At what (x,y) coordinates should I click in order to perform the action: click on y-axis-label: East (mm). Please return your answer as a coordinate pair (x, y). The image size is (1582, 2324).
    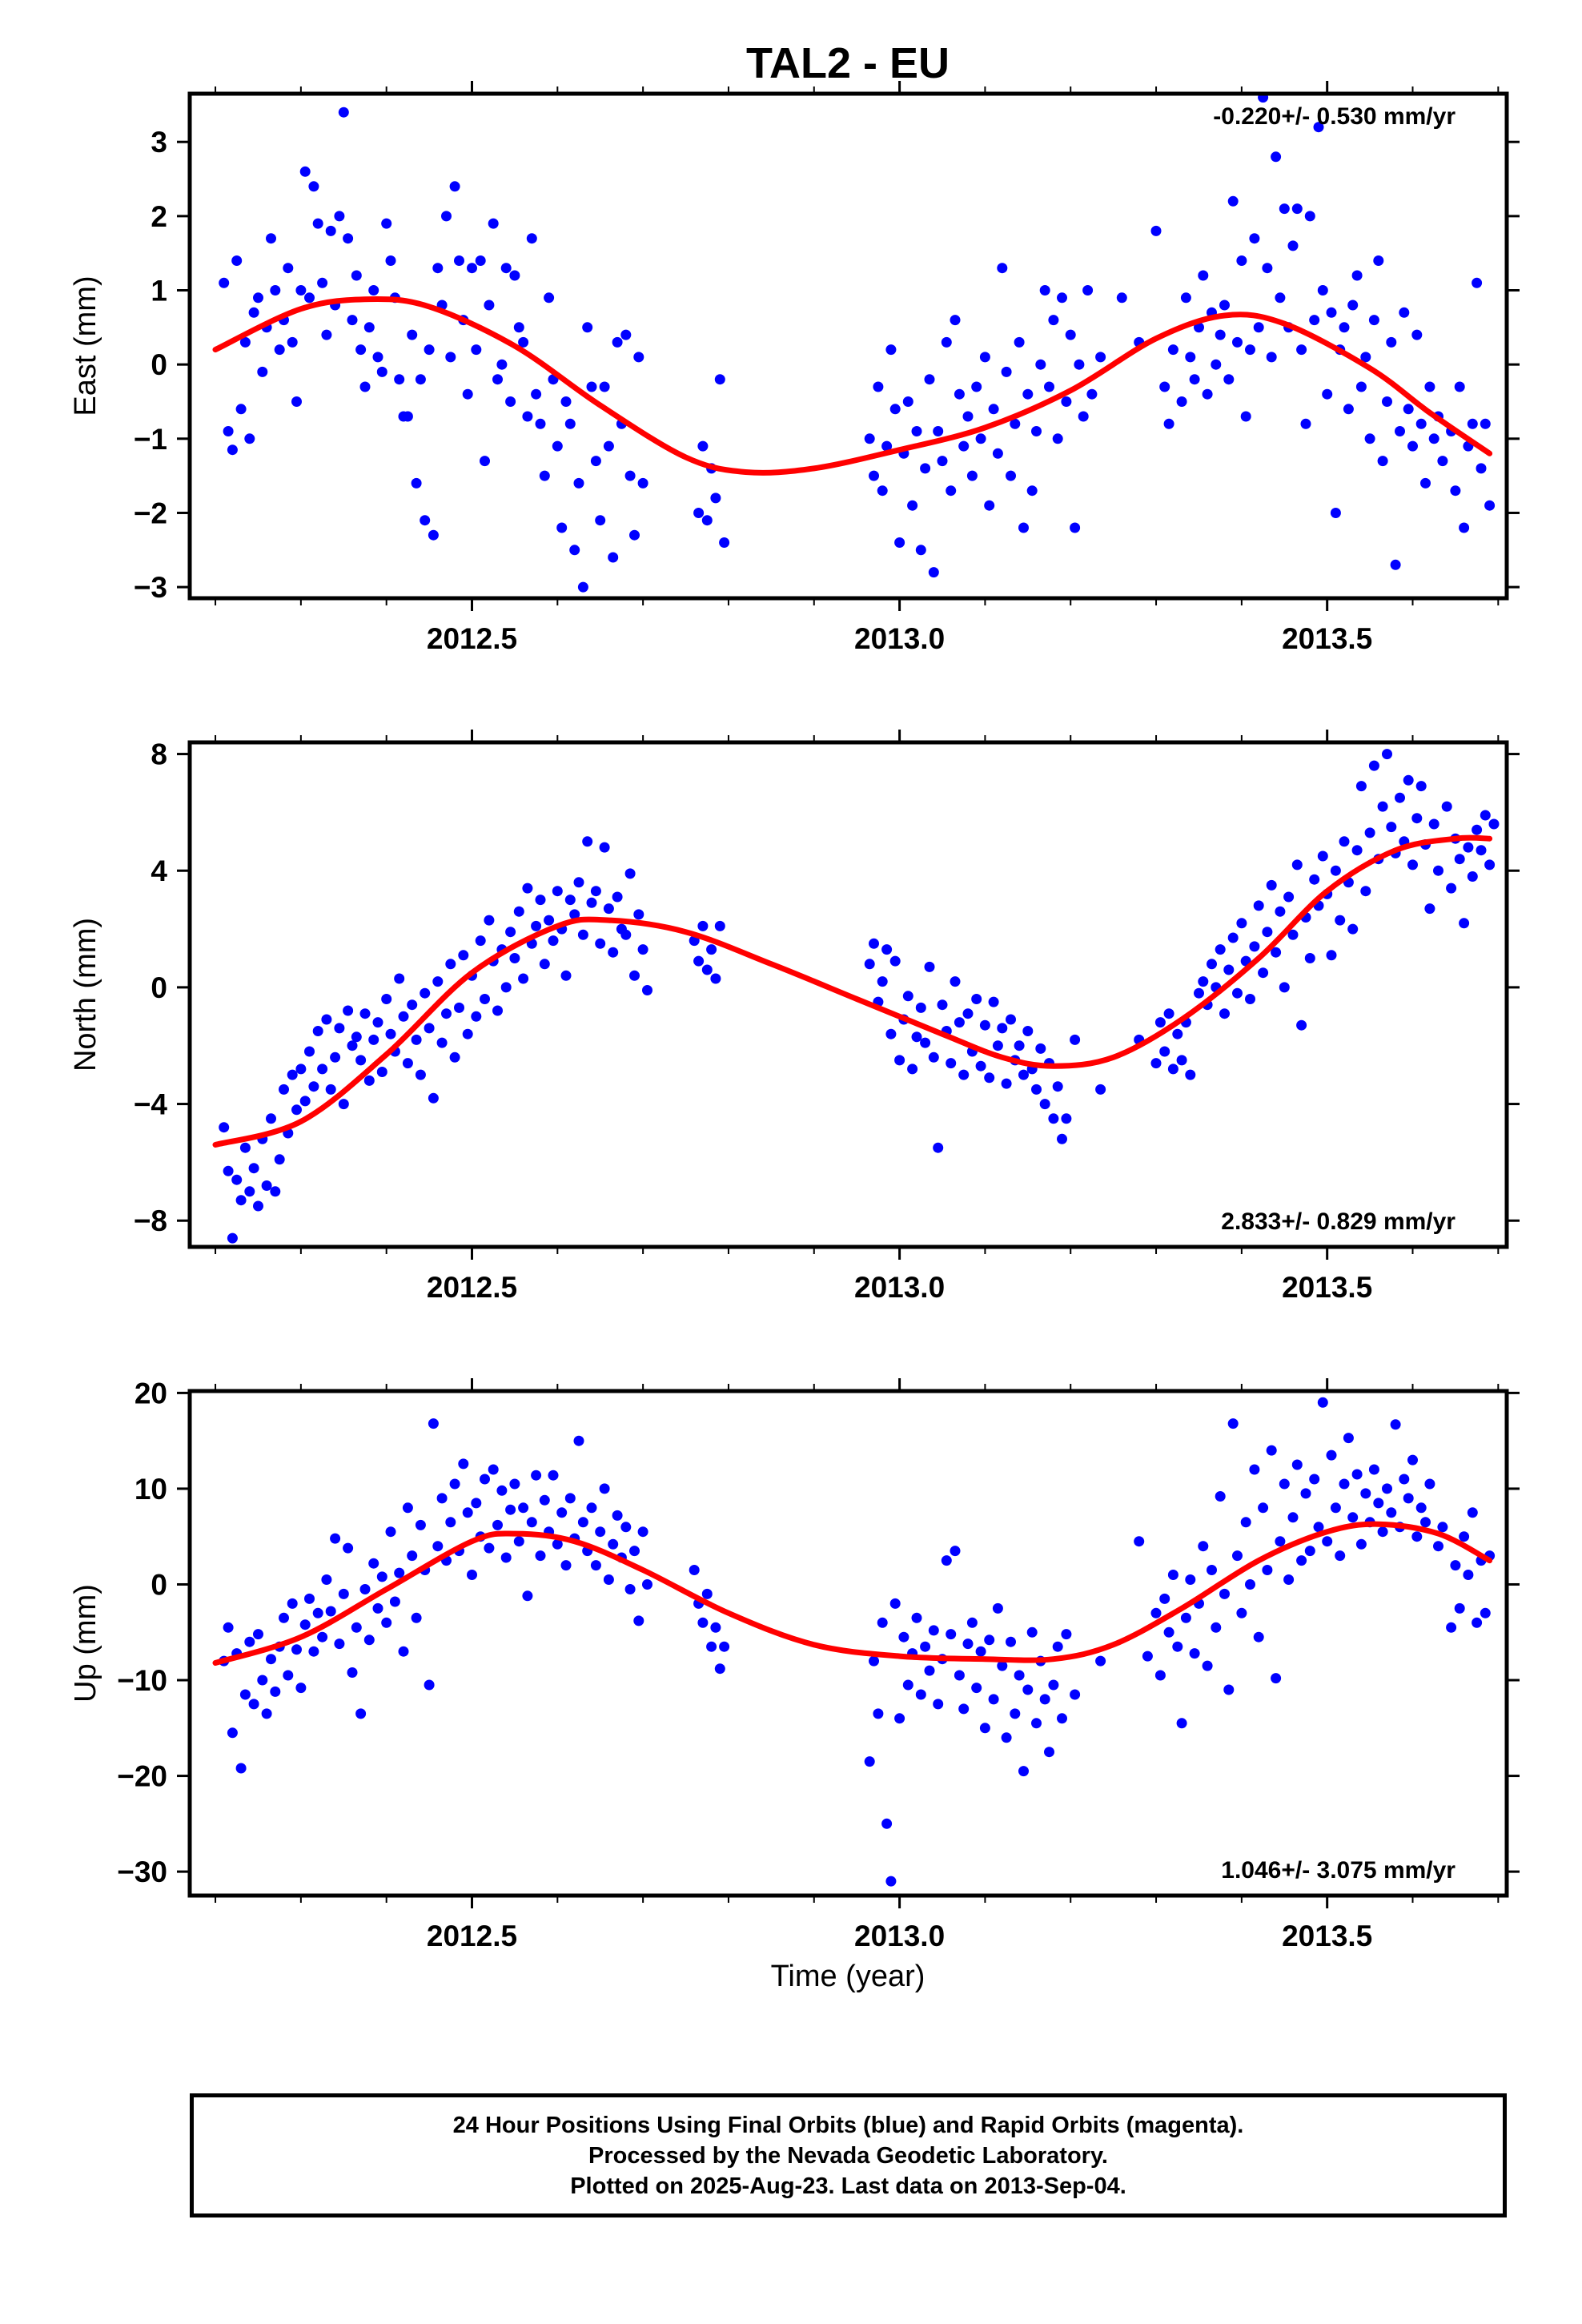
    Looking at the image, I should click on (86, 345).